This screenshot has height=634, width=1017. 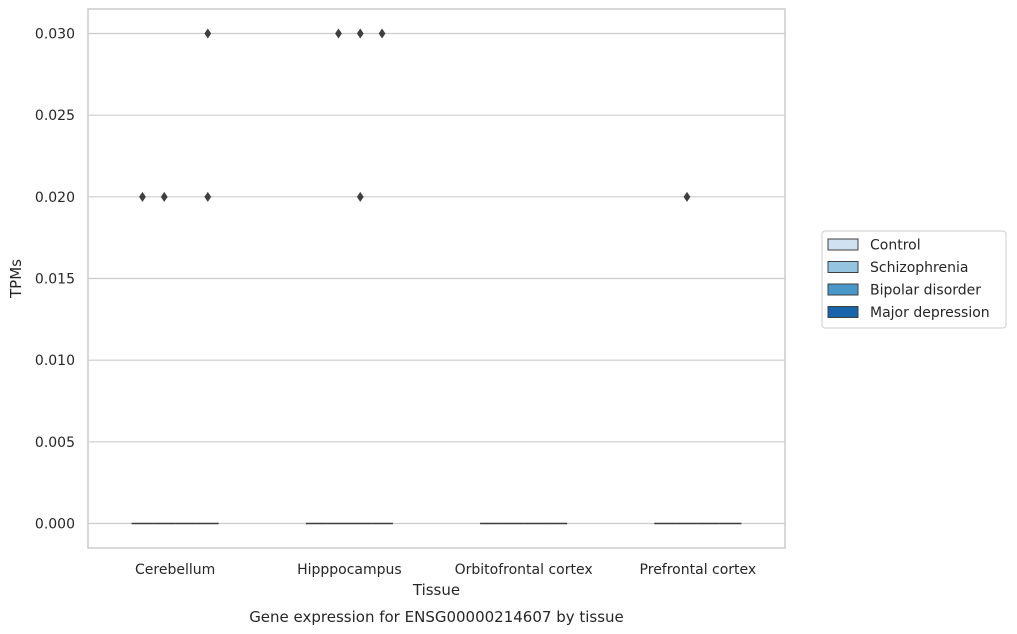 I want to click on x-tick-label: Cerebellum, so click(x=175, y=570).